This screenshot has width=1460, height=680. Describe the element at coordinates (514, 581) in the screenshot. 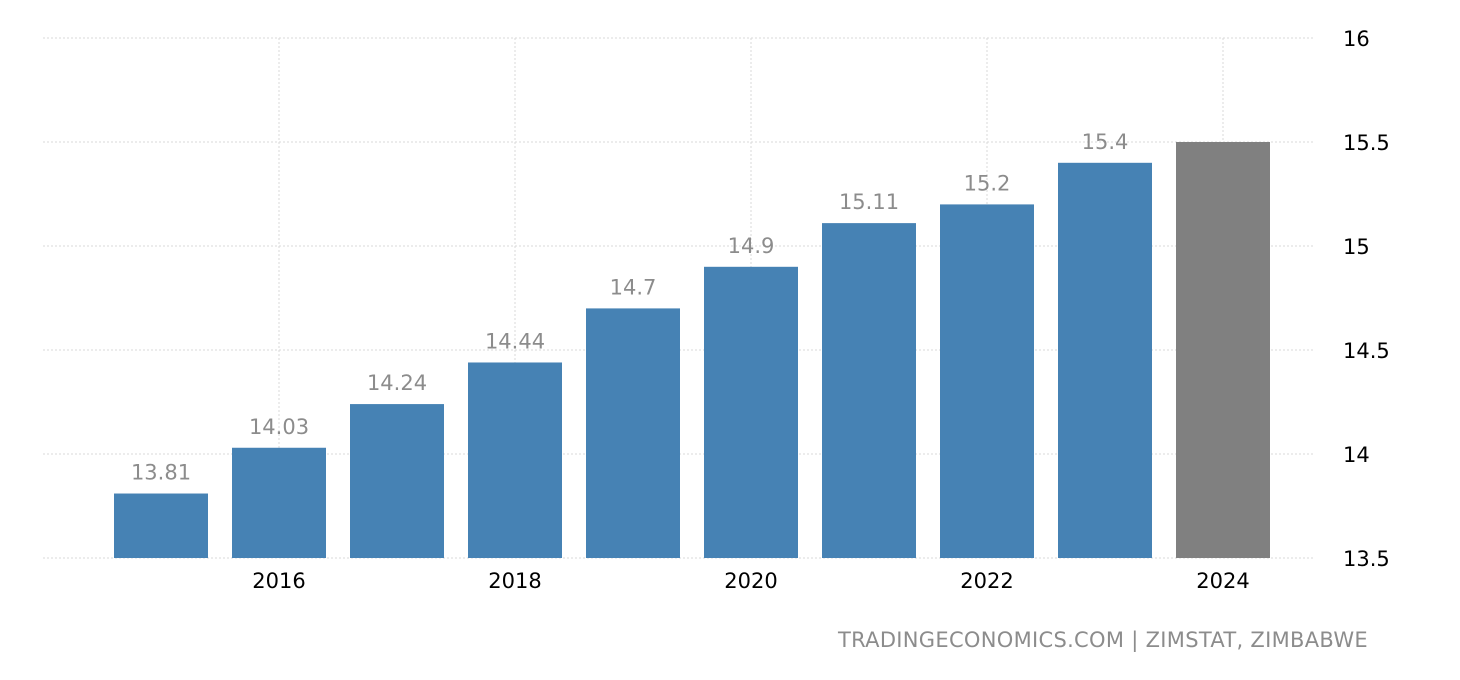

I see `x-tick-label: 2018` at that location.